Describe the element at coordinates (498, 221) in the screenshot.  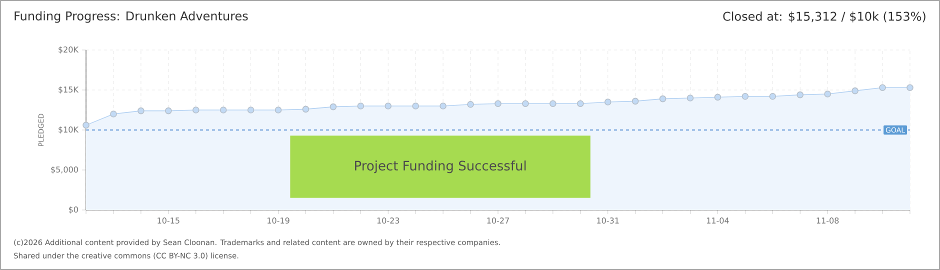
I see `x-tick-label: 10-27` at that location.